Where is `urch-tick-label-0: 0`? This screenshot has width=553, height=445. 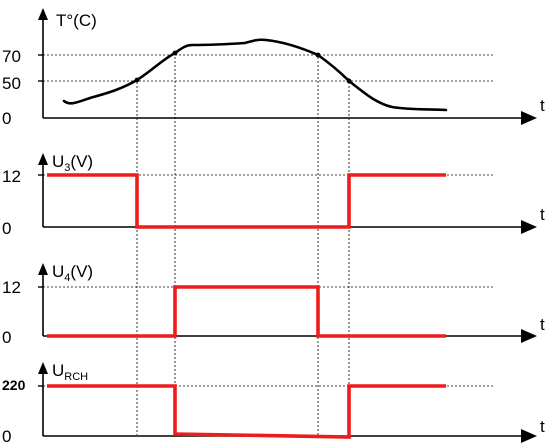 urch-tick-label-0: 0 is located at coordinates (6, 436).